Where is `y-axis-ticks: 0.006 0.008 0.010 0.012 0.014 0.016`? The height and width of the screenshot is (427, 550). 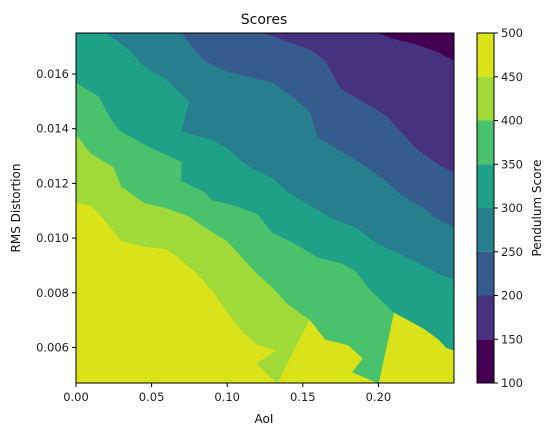
y-axis-ticks: 0.006 0.008 0.010 0.012 0.014 0.016 is located at coordinates (56, 210).